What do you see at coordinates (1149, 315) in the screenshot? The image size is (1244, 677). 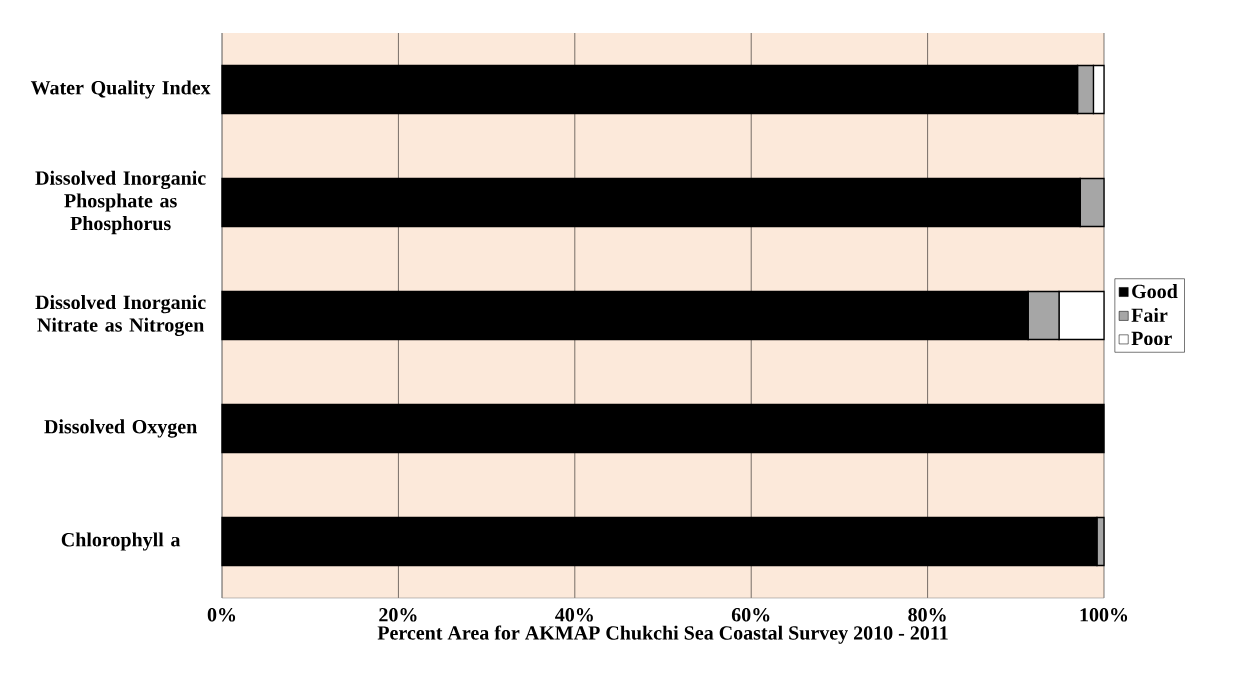 I see `legend-label: Fair` at bounding box center [1149, 315].